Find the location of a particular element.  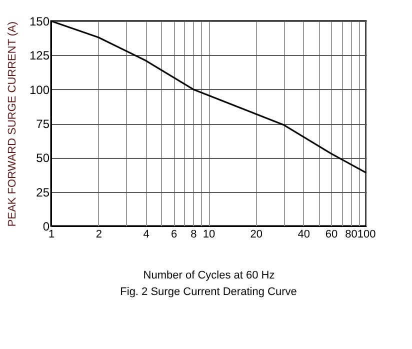

y-axis-title: PEAK FORWARD SURGE CURRENT (A) is located at coordinates (12, 124).